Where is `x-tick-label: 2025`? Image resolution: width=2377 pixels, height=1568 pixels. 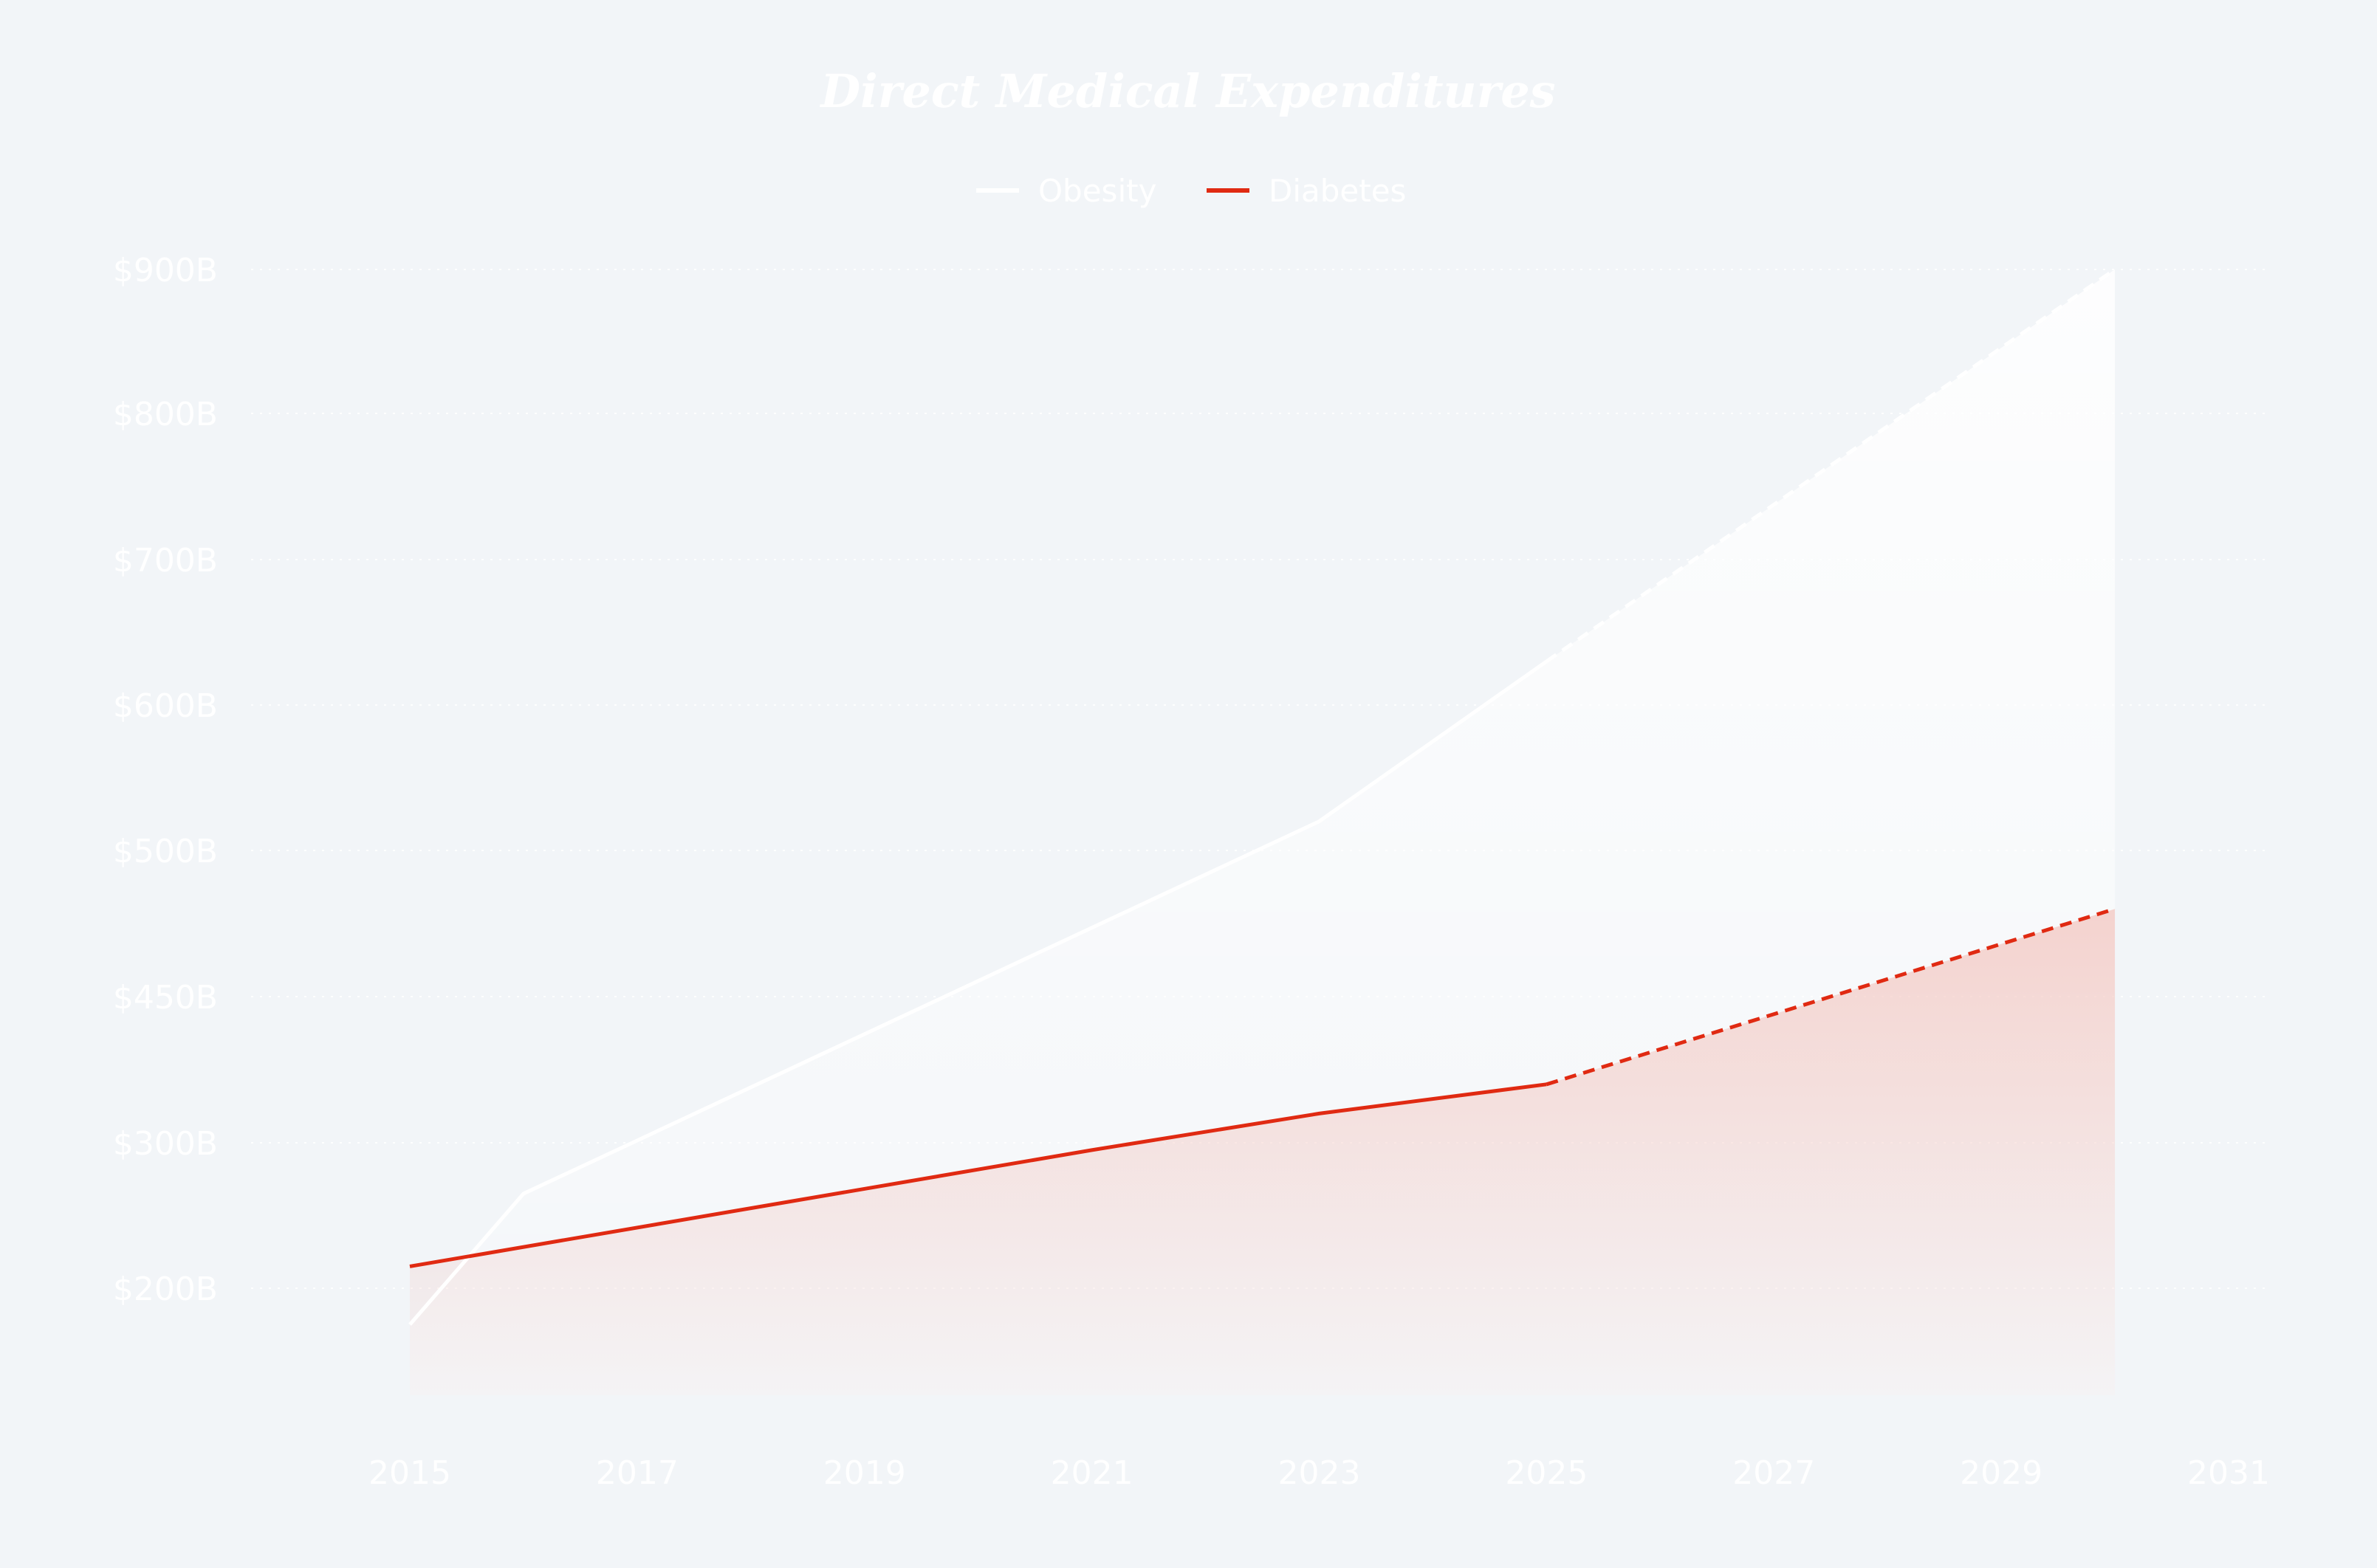
x-tick-label: 2025 is located at coordinates (1546, 1473).